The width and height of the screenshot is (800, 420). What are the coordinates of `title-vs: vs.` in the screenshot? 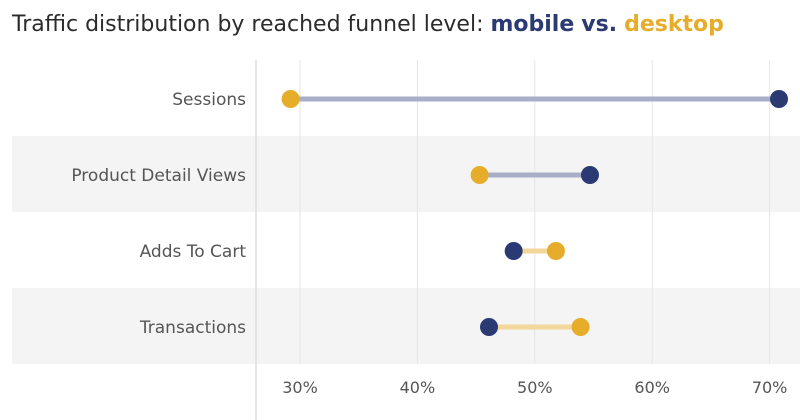 It's located at (599, 24).